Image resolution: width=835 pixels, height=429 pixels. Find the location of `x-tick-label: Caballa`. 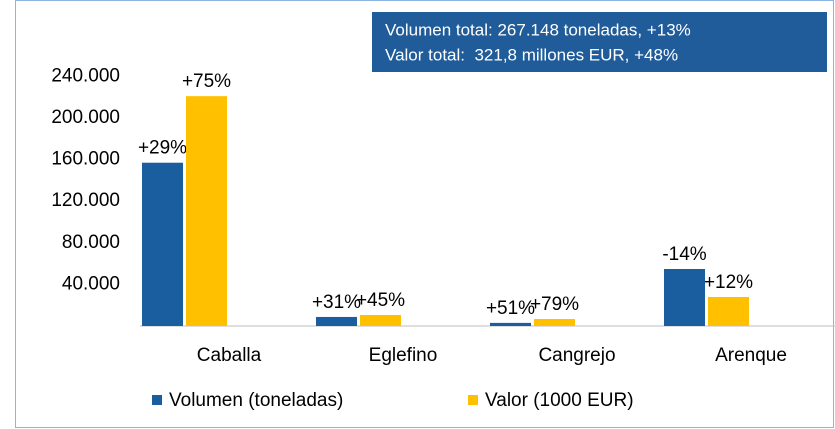

x-tick-label: Caballa is located at coordinates (229, 355).